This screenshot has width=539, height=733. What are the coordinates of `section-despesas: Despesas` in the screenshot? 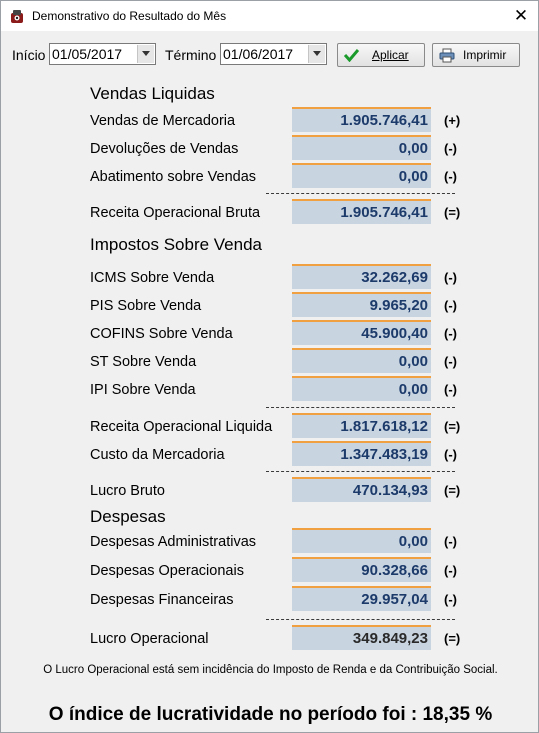 It's located at (128, 517).